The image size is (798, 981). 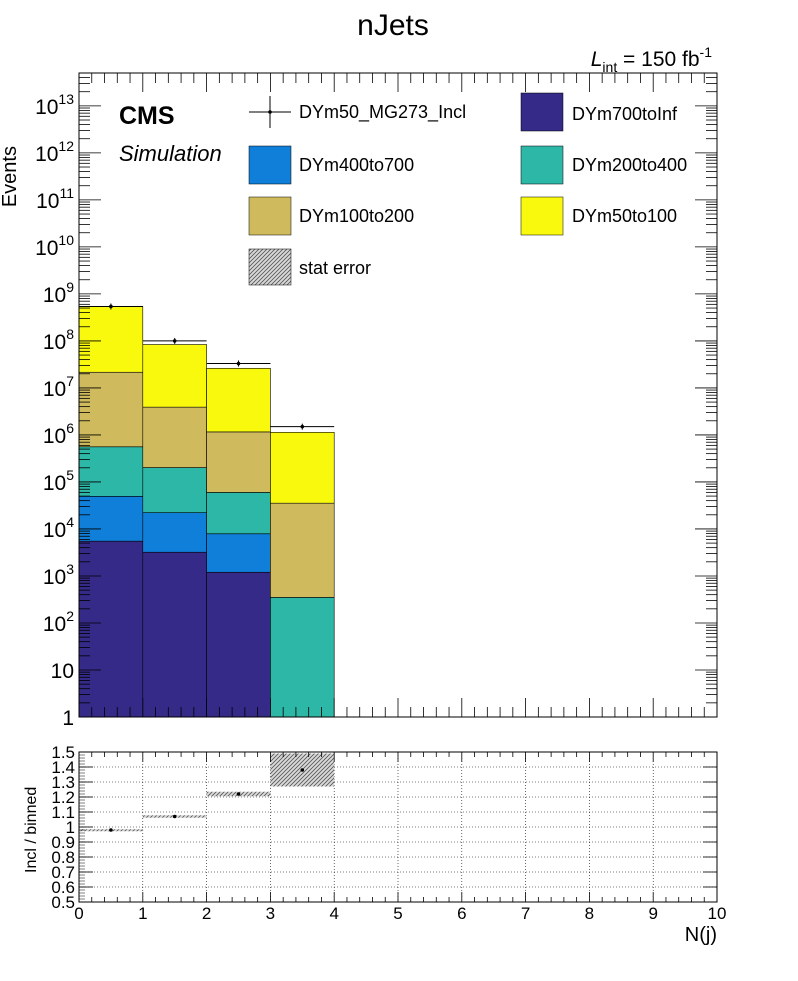 I want to click on svg-text: DYm200to400, so click(x=629, y=165).